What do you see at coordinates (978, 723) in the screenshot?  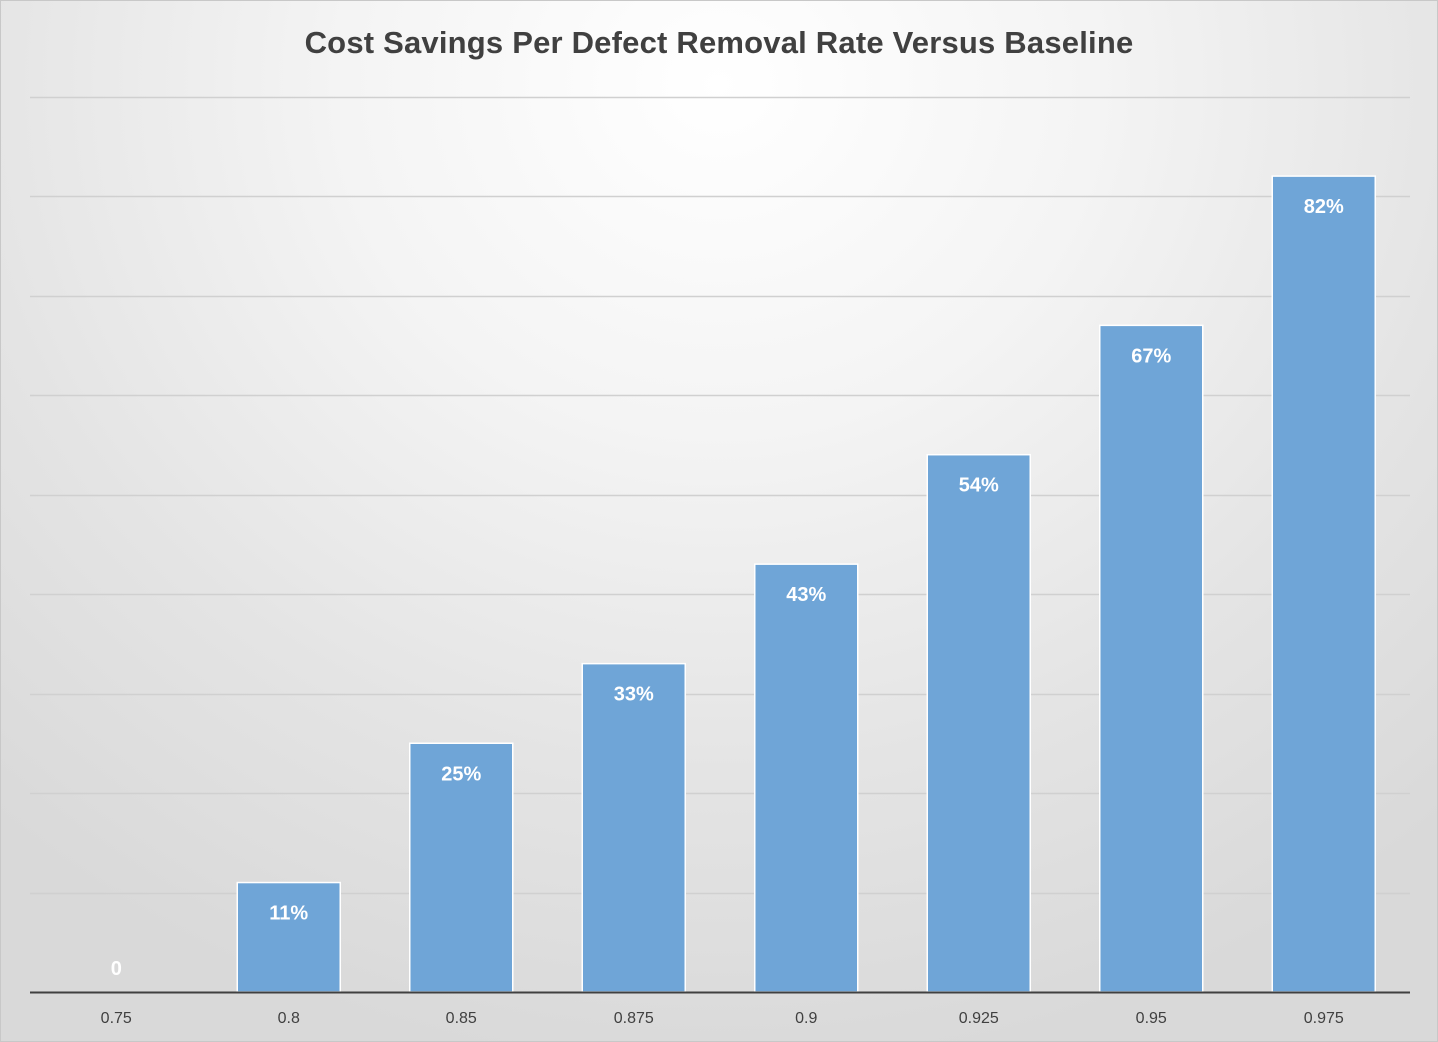 I see `bar-0.925` at bounding box center [978, 723].